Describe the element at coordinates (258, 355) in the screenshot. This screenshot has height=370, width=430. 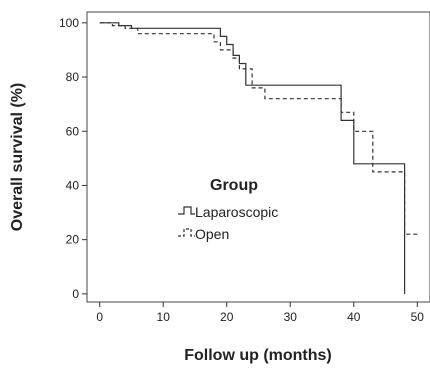
I see `x-axis-title: Follow up (months)` at that location.